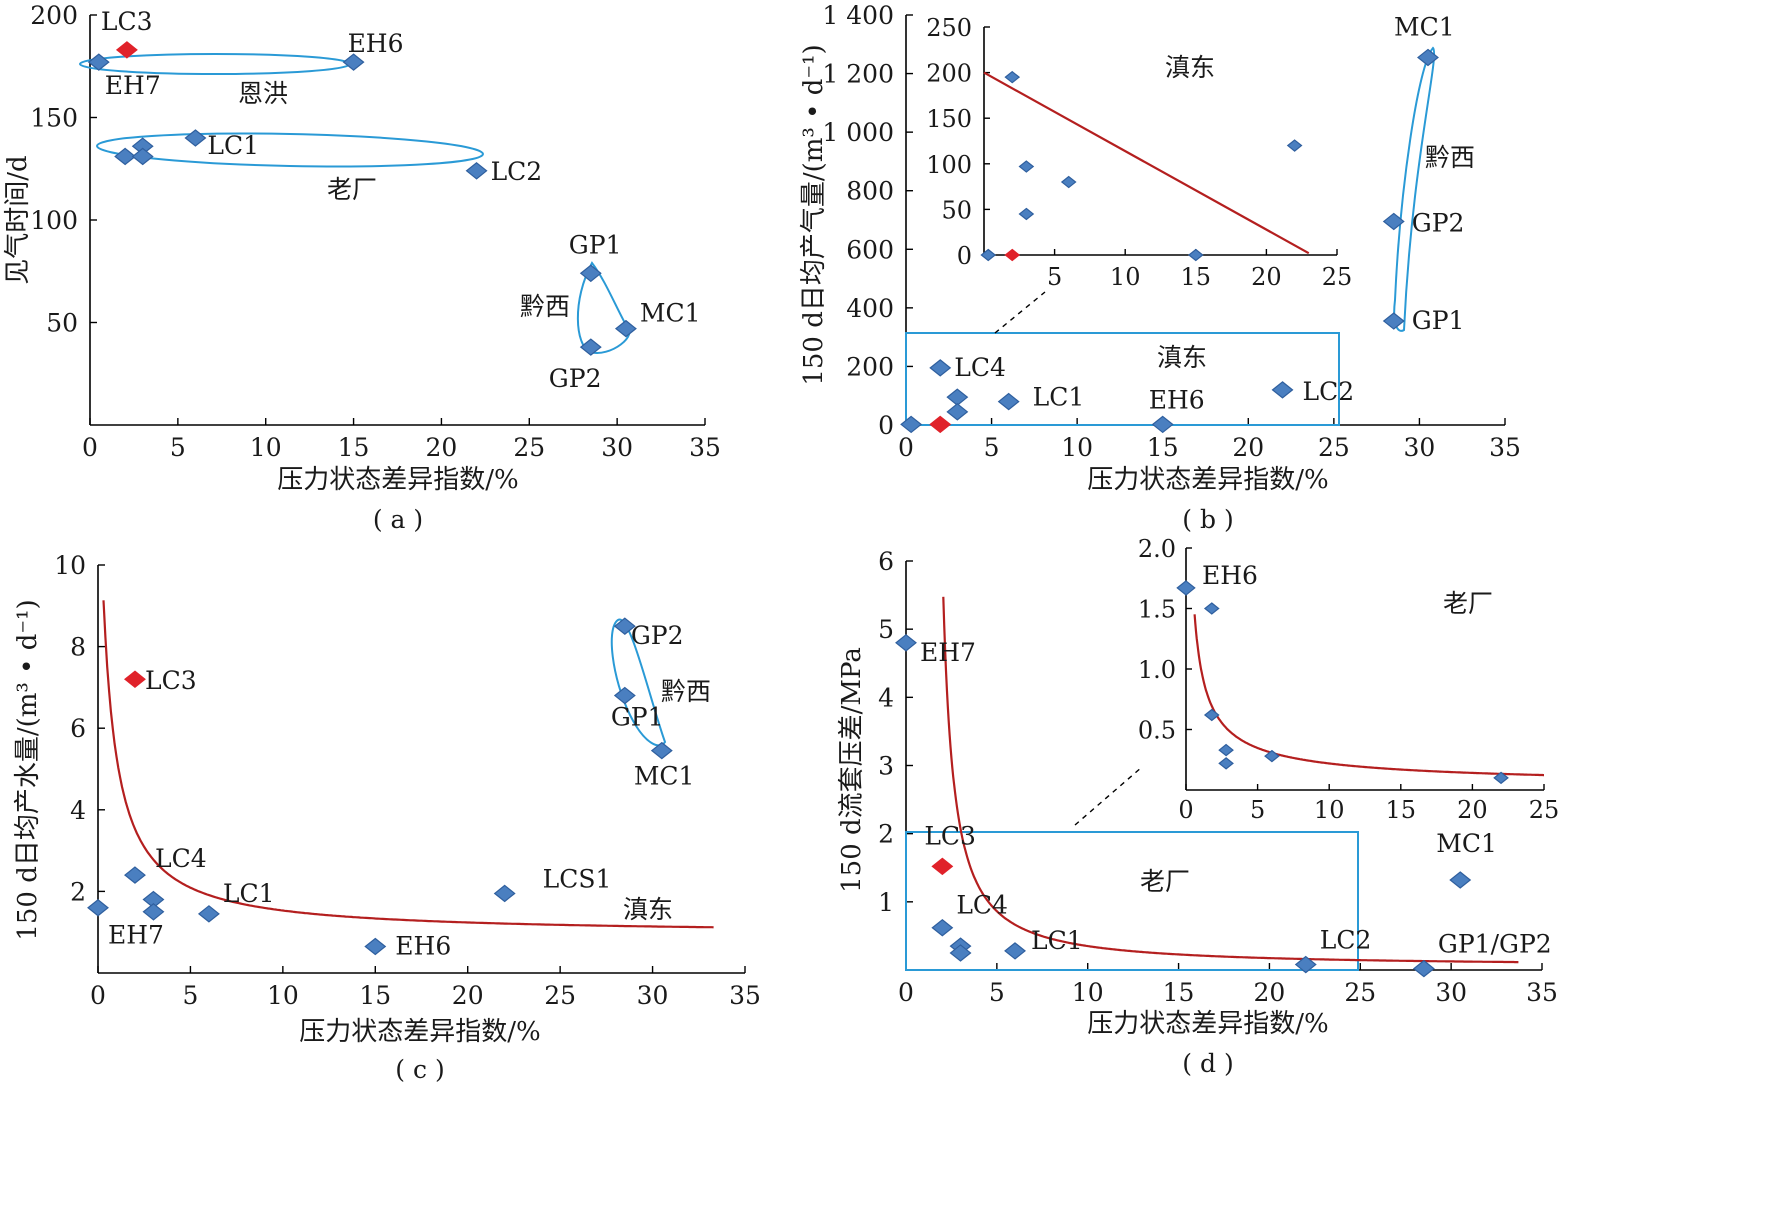 Image resolution: width=1789 pixels, height=1231 pixels. What do you see at coordinates (133, 85) in the screenshot?
I see `point-label: EH7` at bounding box center [133, 85].